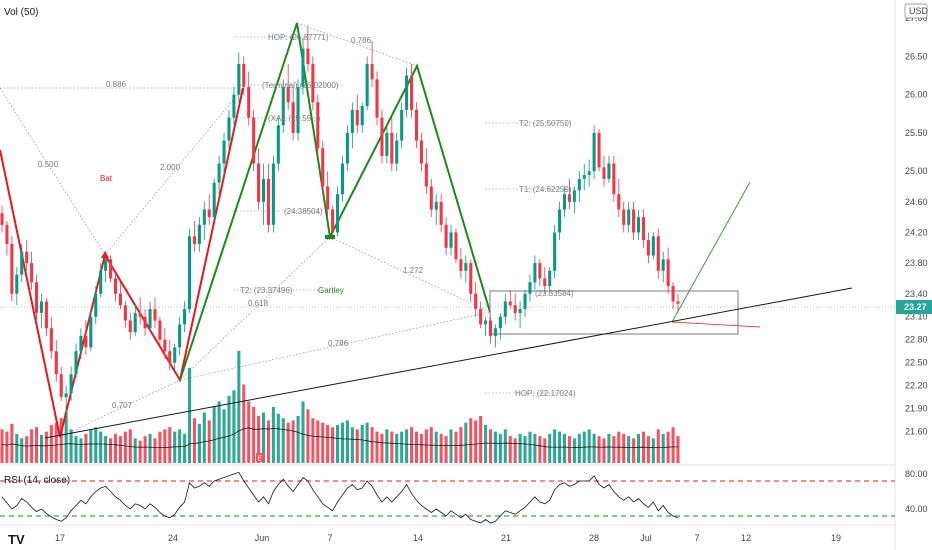 The image size is (932, 550). I want to click on time-tick-label: 14, so click(418, 538).